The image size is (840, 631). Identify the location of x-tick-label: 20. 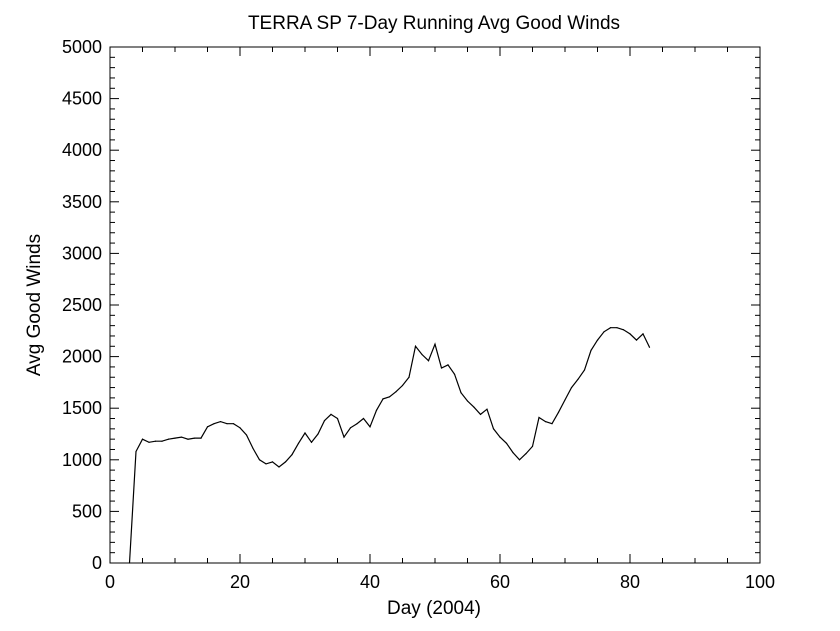
(240, 582).